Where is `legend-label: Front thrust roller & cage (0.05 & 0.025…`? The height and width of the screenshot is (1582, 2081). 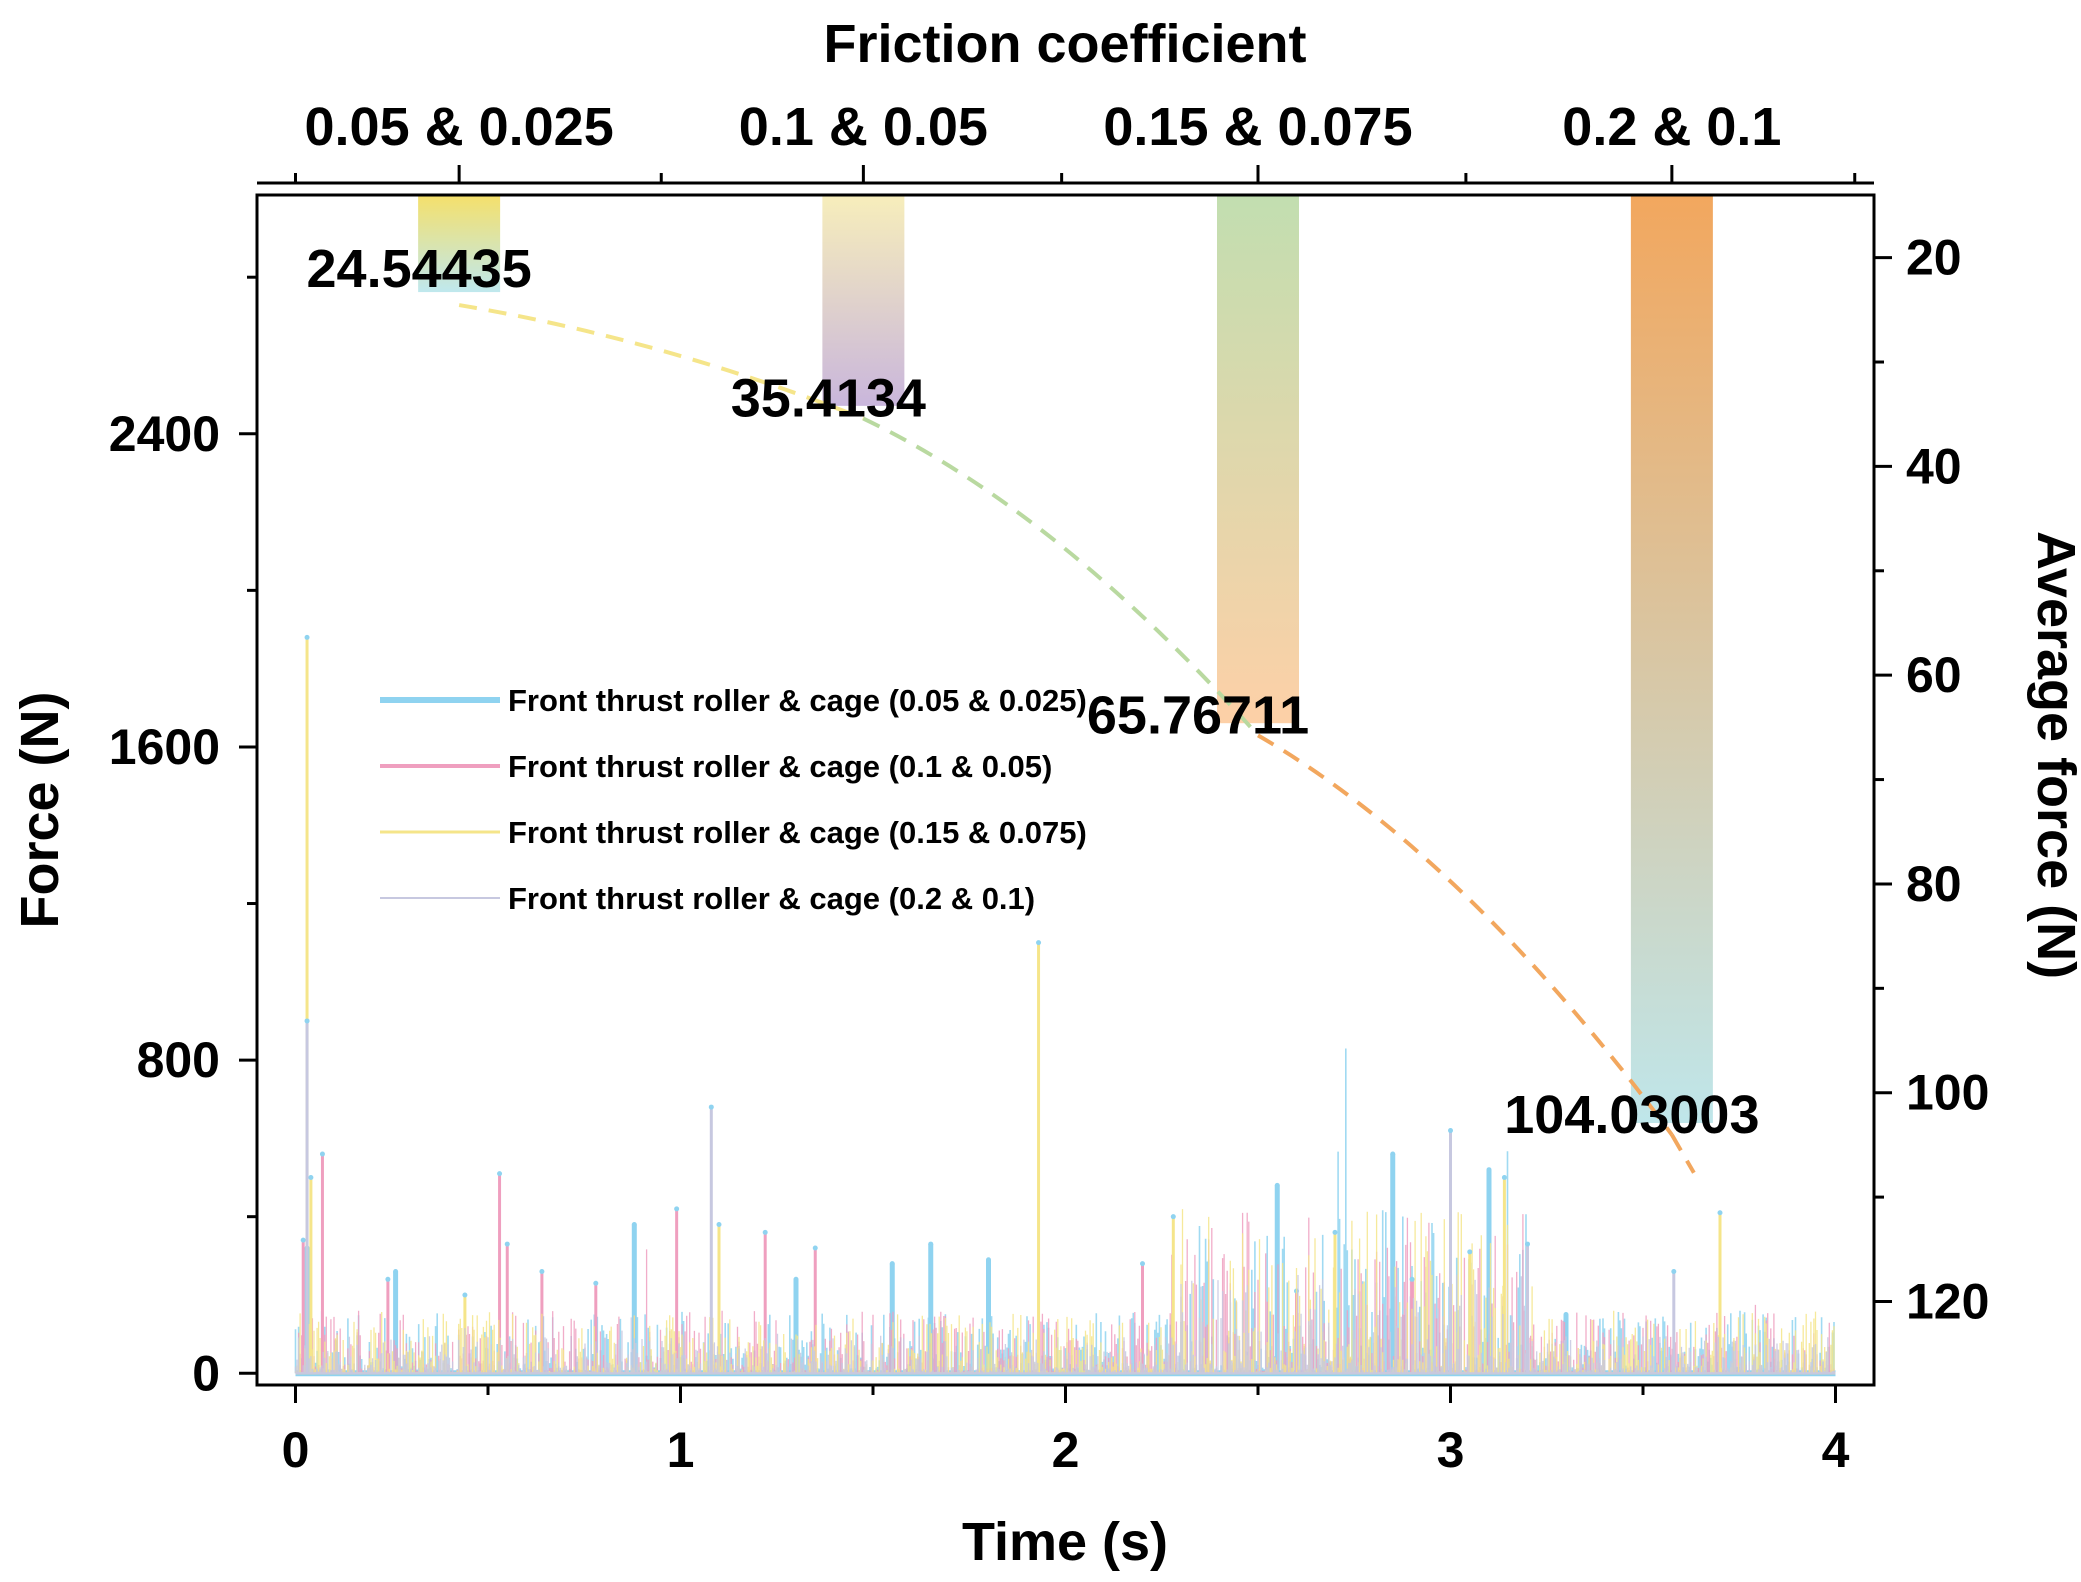 legend-label: Front thrust roller & cage (0.05 & 0.025… is located at coordinates (797, 700).